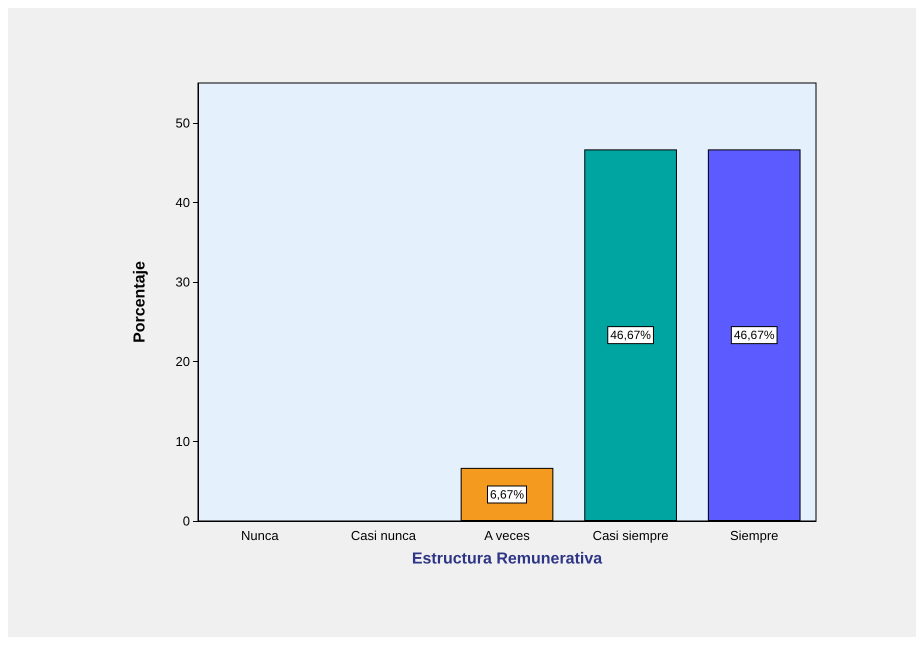 This screenshot has width=924, height=645. Describe the element at coordinates (183, 282) in the screenshot. I see `y-tick-label: 30` at that location.